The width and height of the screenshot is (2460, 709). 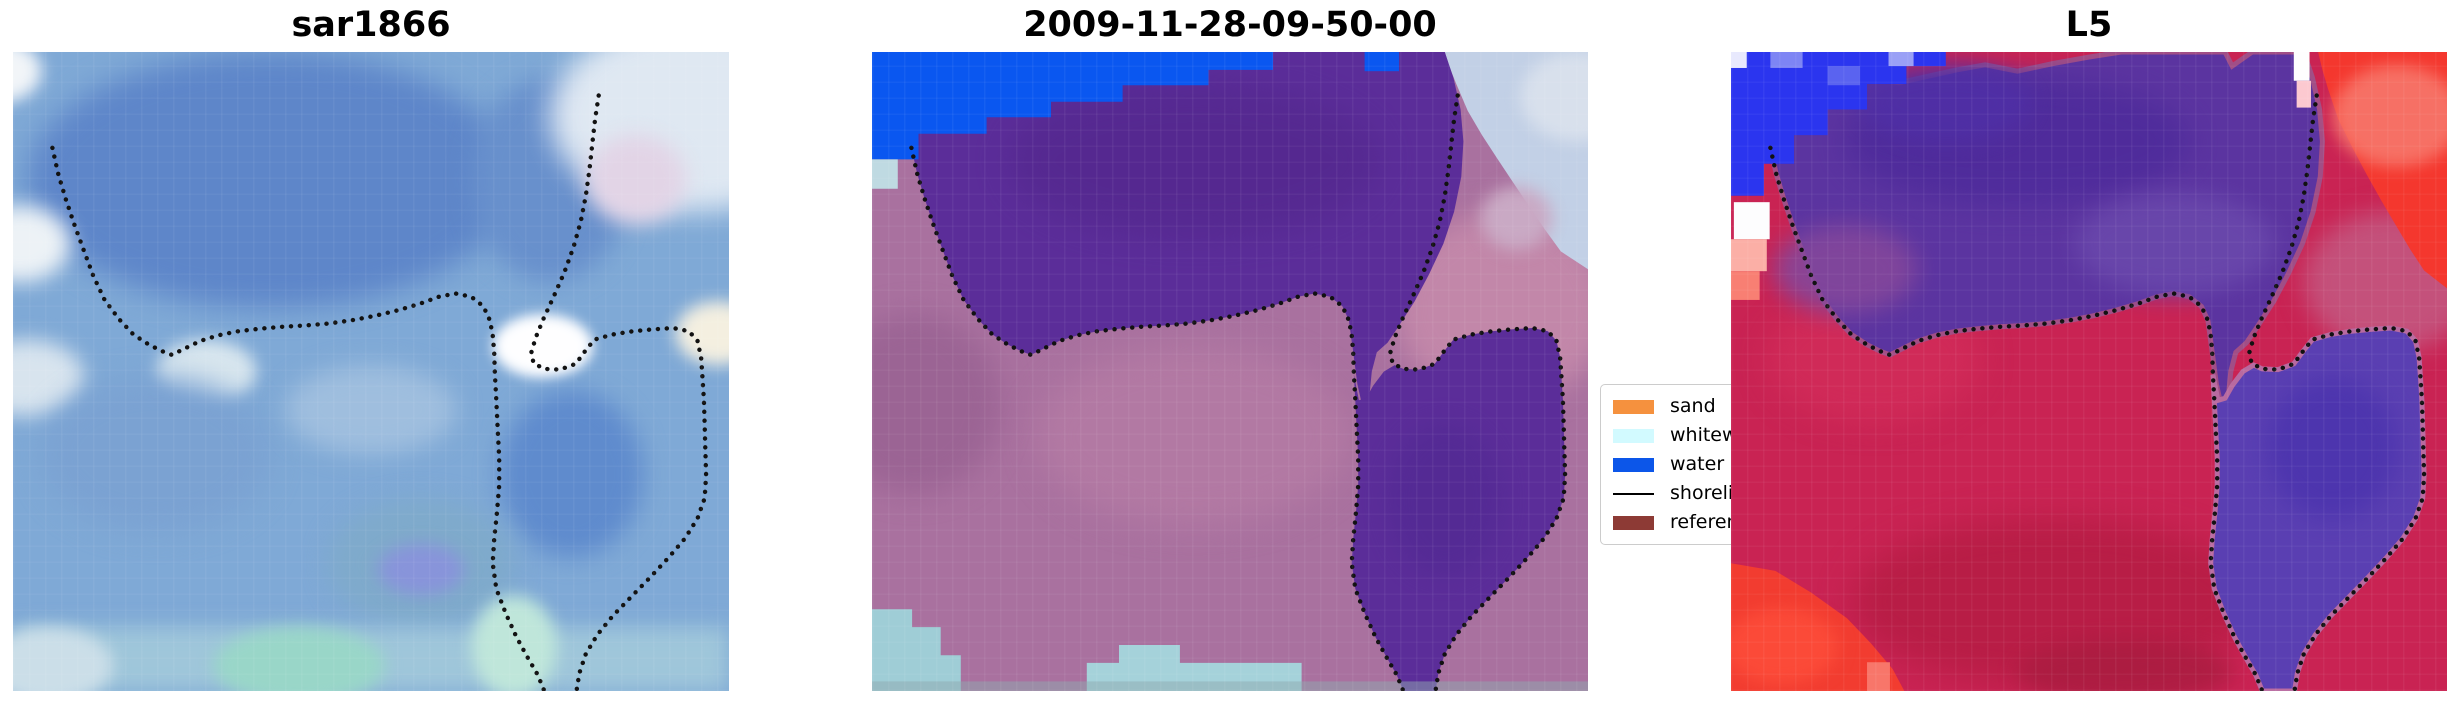 What do you see at coordinates (1230, 25) in the screenshot?
I see `panel-title-date: 2009-11-28-09-50-00` at bounding box center [1230, 25].